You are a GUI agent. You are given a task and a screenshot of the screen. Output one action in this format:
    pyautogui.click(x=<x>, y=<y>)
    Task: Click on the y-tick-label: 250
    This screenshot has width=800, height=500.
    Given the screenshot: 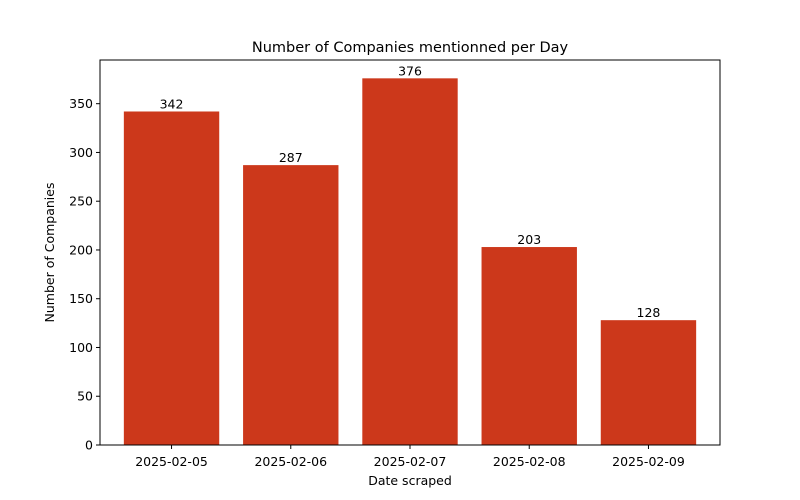 What is the action you would take?
    pyautogui.click(x=81, y=201)
    